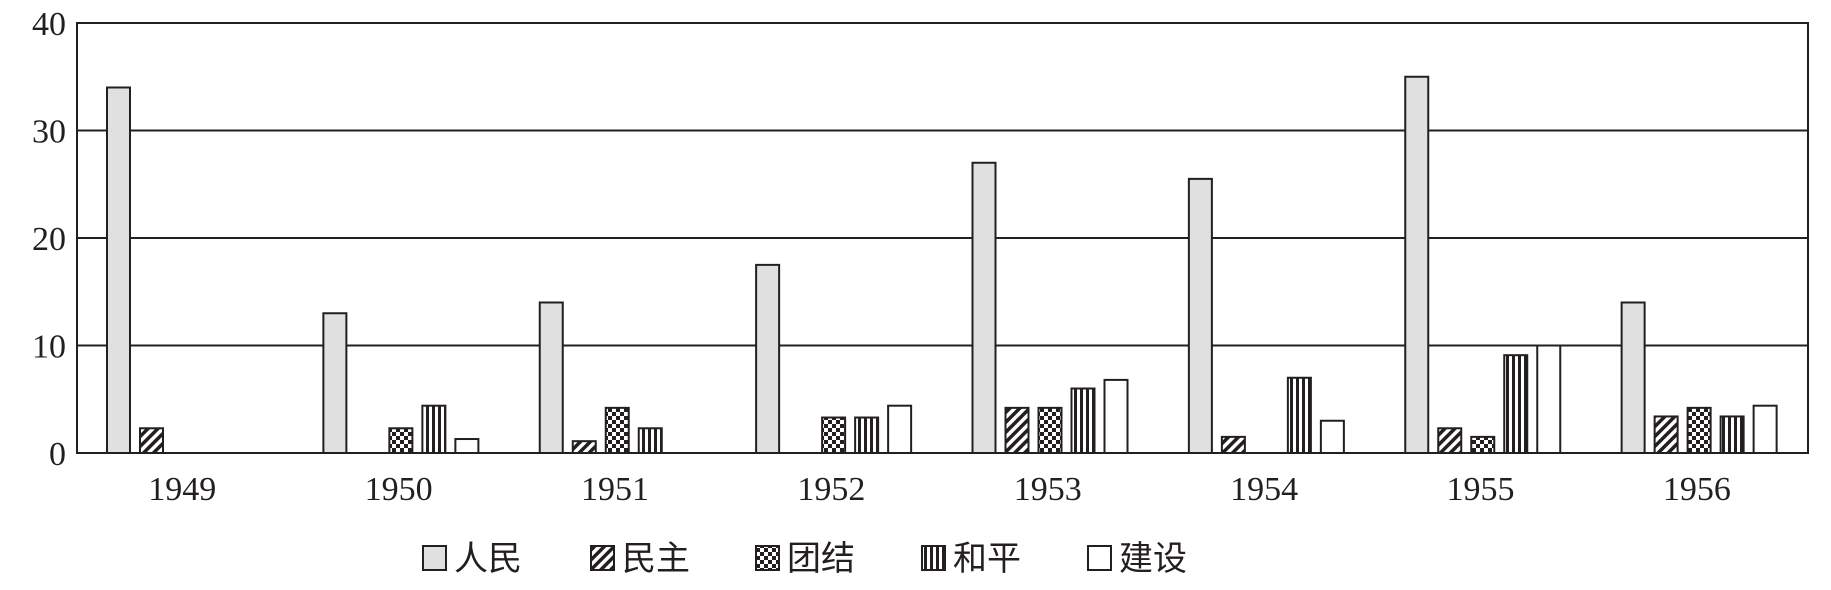  I want to click on bar-1951-和平, so click(650, 440).